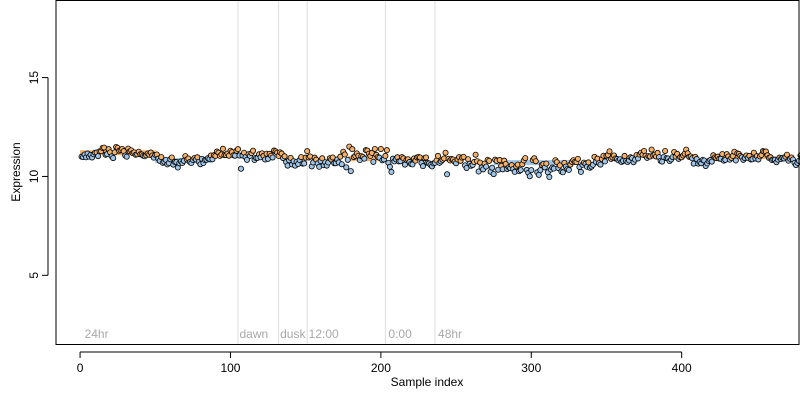  What do you see at coordinates (682, 368) in the screenshot?
I see `x-tick-label: 400` at bounding box center [682, 368].